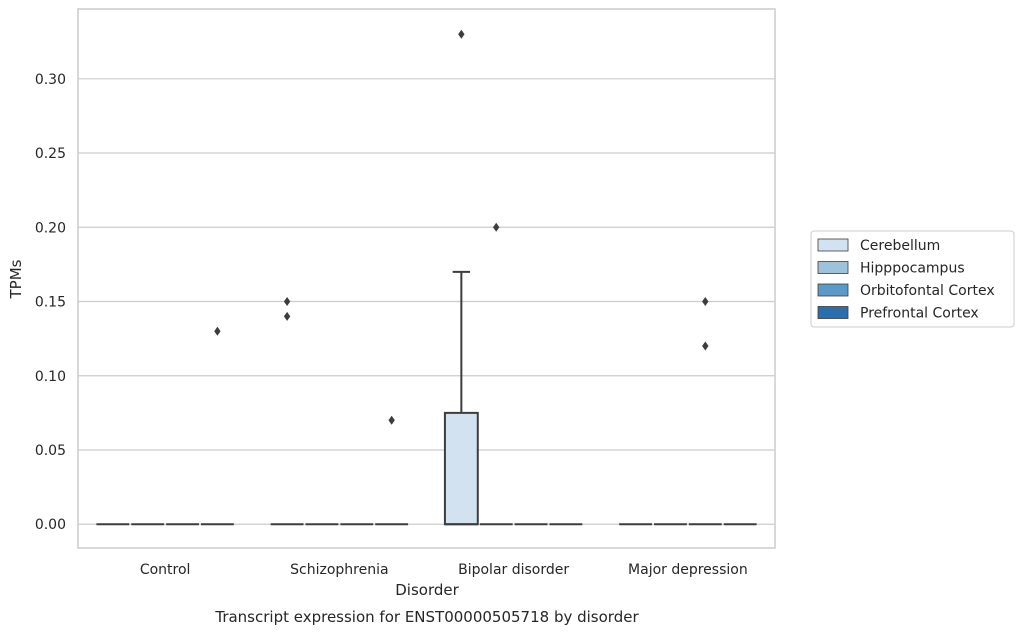 Image resolution: width=1023 pixels, height=634 pixels. What do you see at coordinates (50, 154) in the screenshot?
I see `y-tick-label: 0.25` at bounding box center [50, 154].